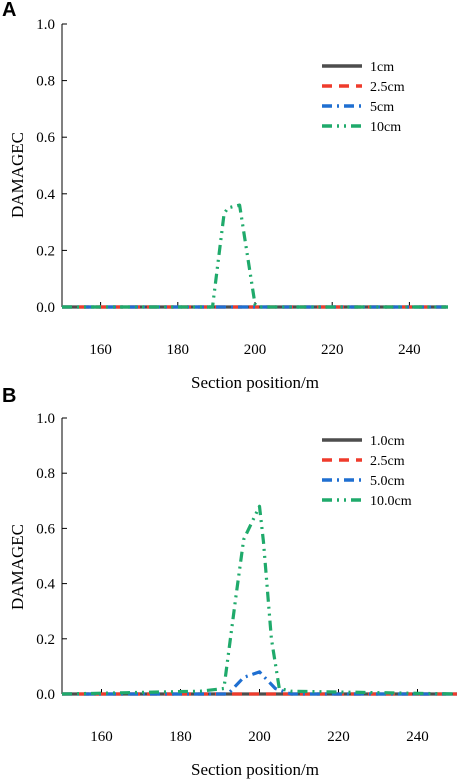 The height and width of the screenshot is (782, 457). Describe the element at coordinates (259, 683) in the screenshot. I see `series-line-5.0cm` at that location.